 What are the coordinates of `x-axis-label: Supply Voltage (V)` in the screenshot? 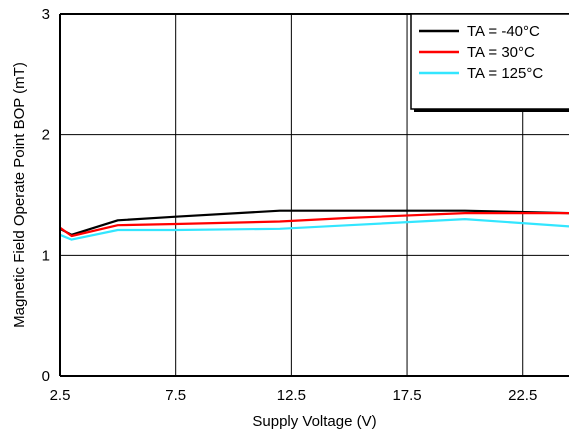 It's located at (314, 421).